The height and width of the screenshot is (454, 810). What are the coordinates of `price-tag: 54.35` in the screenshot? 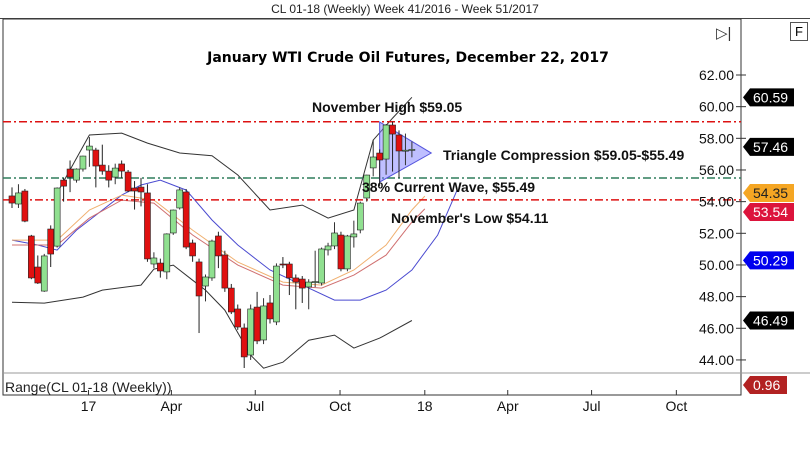 It's located at (768, 193).